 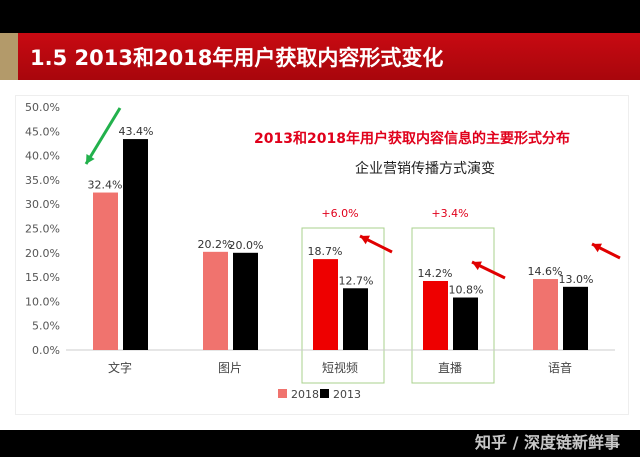 What do you see at coordinates (42, 204) in the screenshot?
I see `y-tick-label: 30.0%` at bounding box center [42, 204].